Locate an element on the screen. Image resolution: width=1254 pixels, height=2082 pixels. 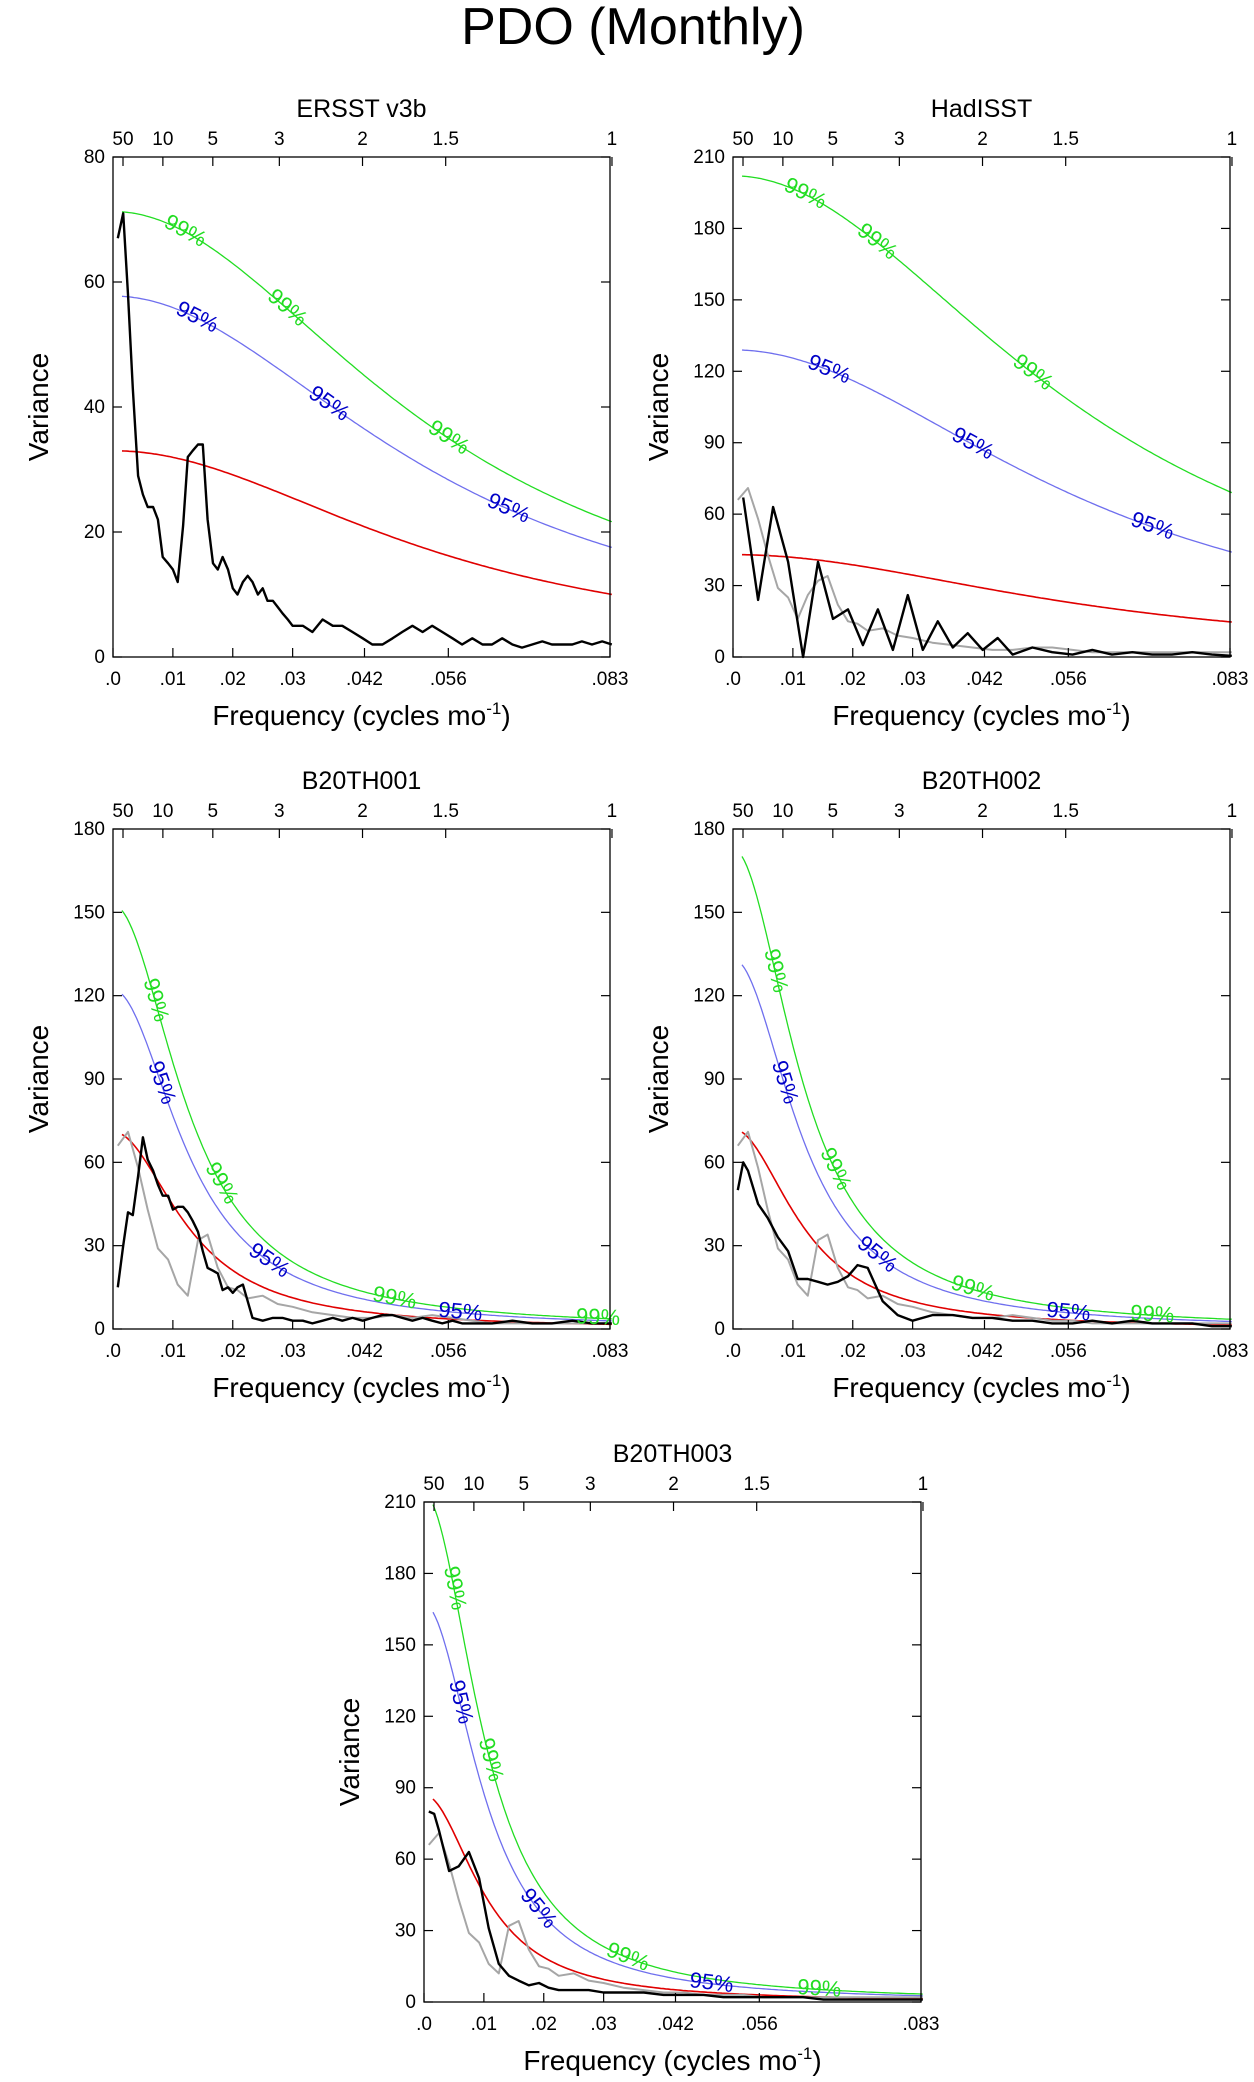
plot-frame is located at coordinates (672, 1752).